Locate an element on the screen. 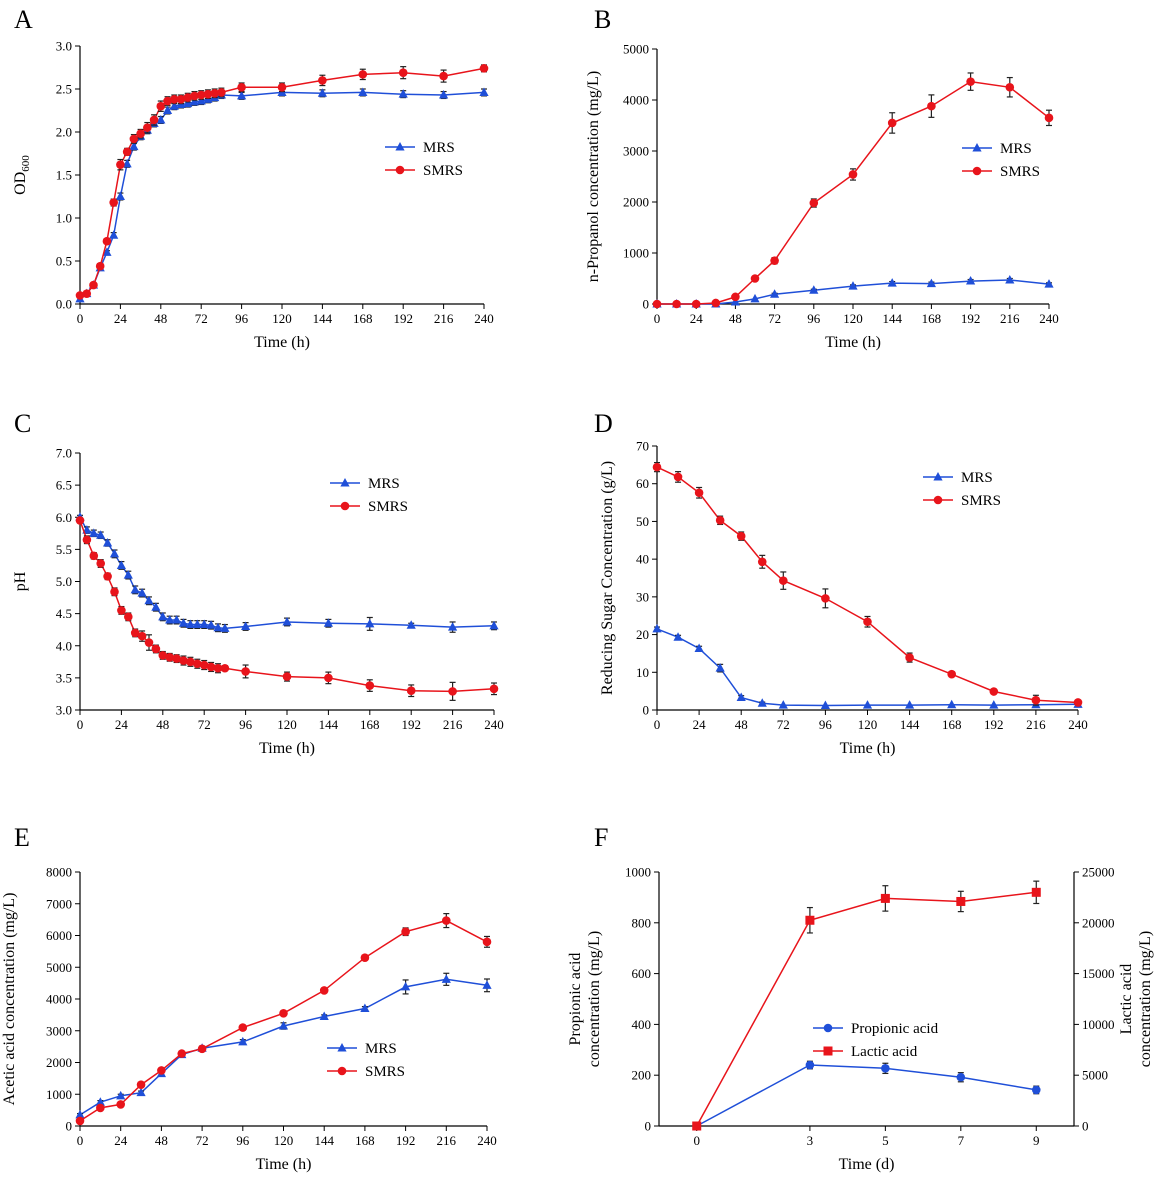 This screenshot has height=1189, width=1170. y-tick-label: 200 is located at coordinates (642, 1075).